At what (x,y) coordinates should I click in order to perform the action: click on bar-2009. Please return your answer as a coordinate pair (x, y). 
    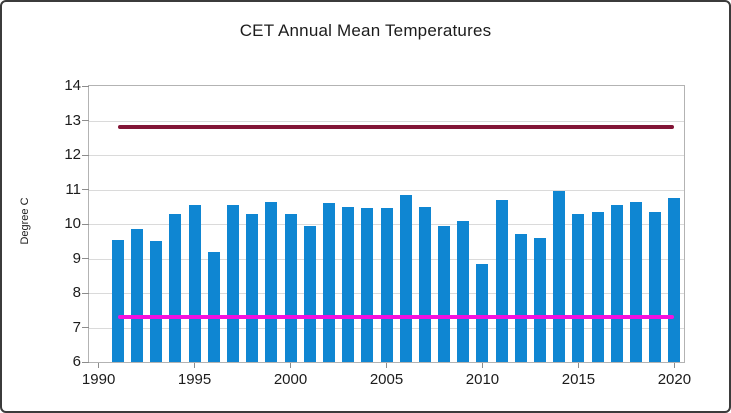
    Looking at the image, I should click on (463, 291).